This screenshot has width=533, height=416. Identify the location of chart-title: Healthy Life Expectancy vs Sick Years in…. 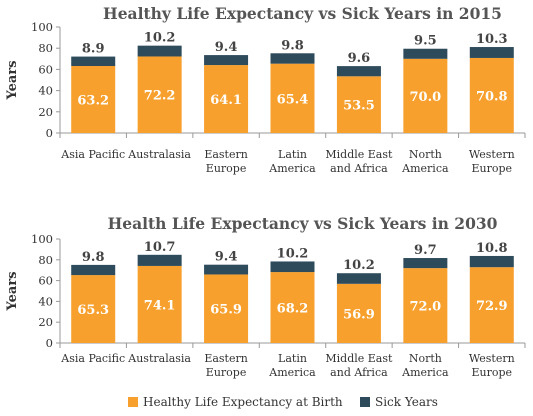
(302, 13).